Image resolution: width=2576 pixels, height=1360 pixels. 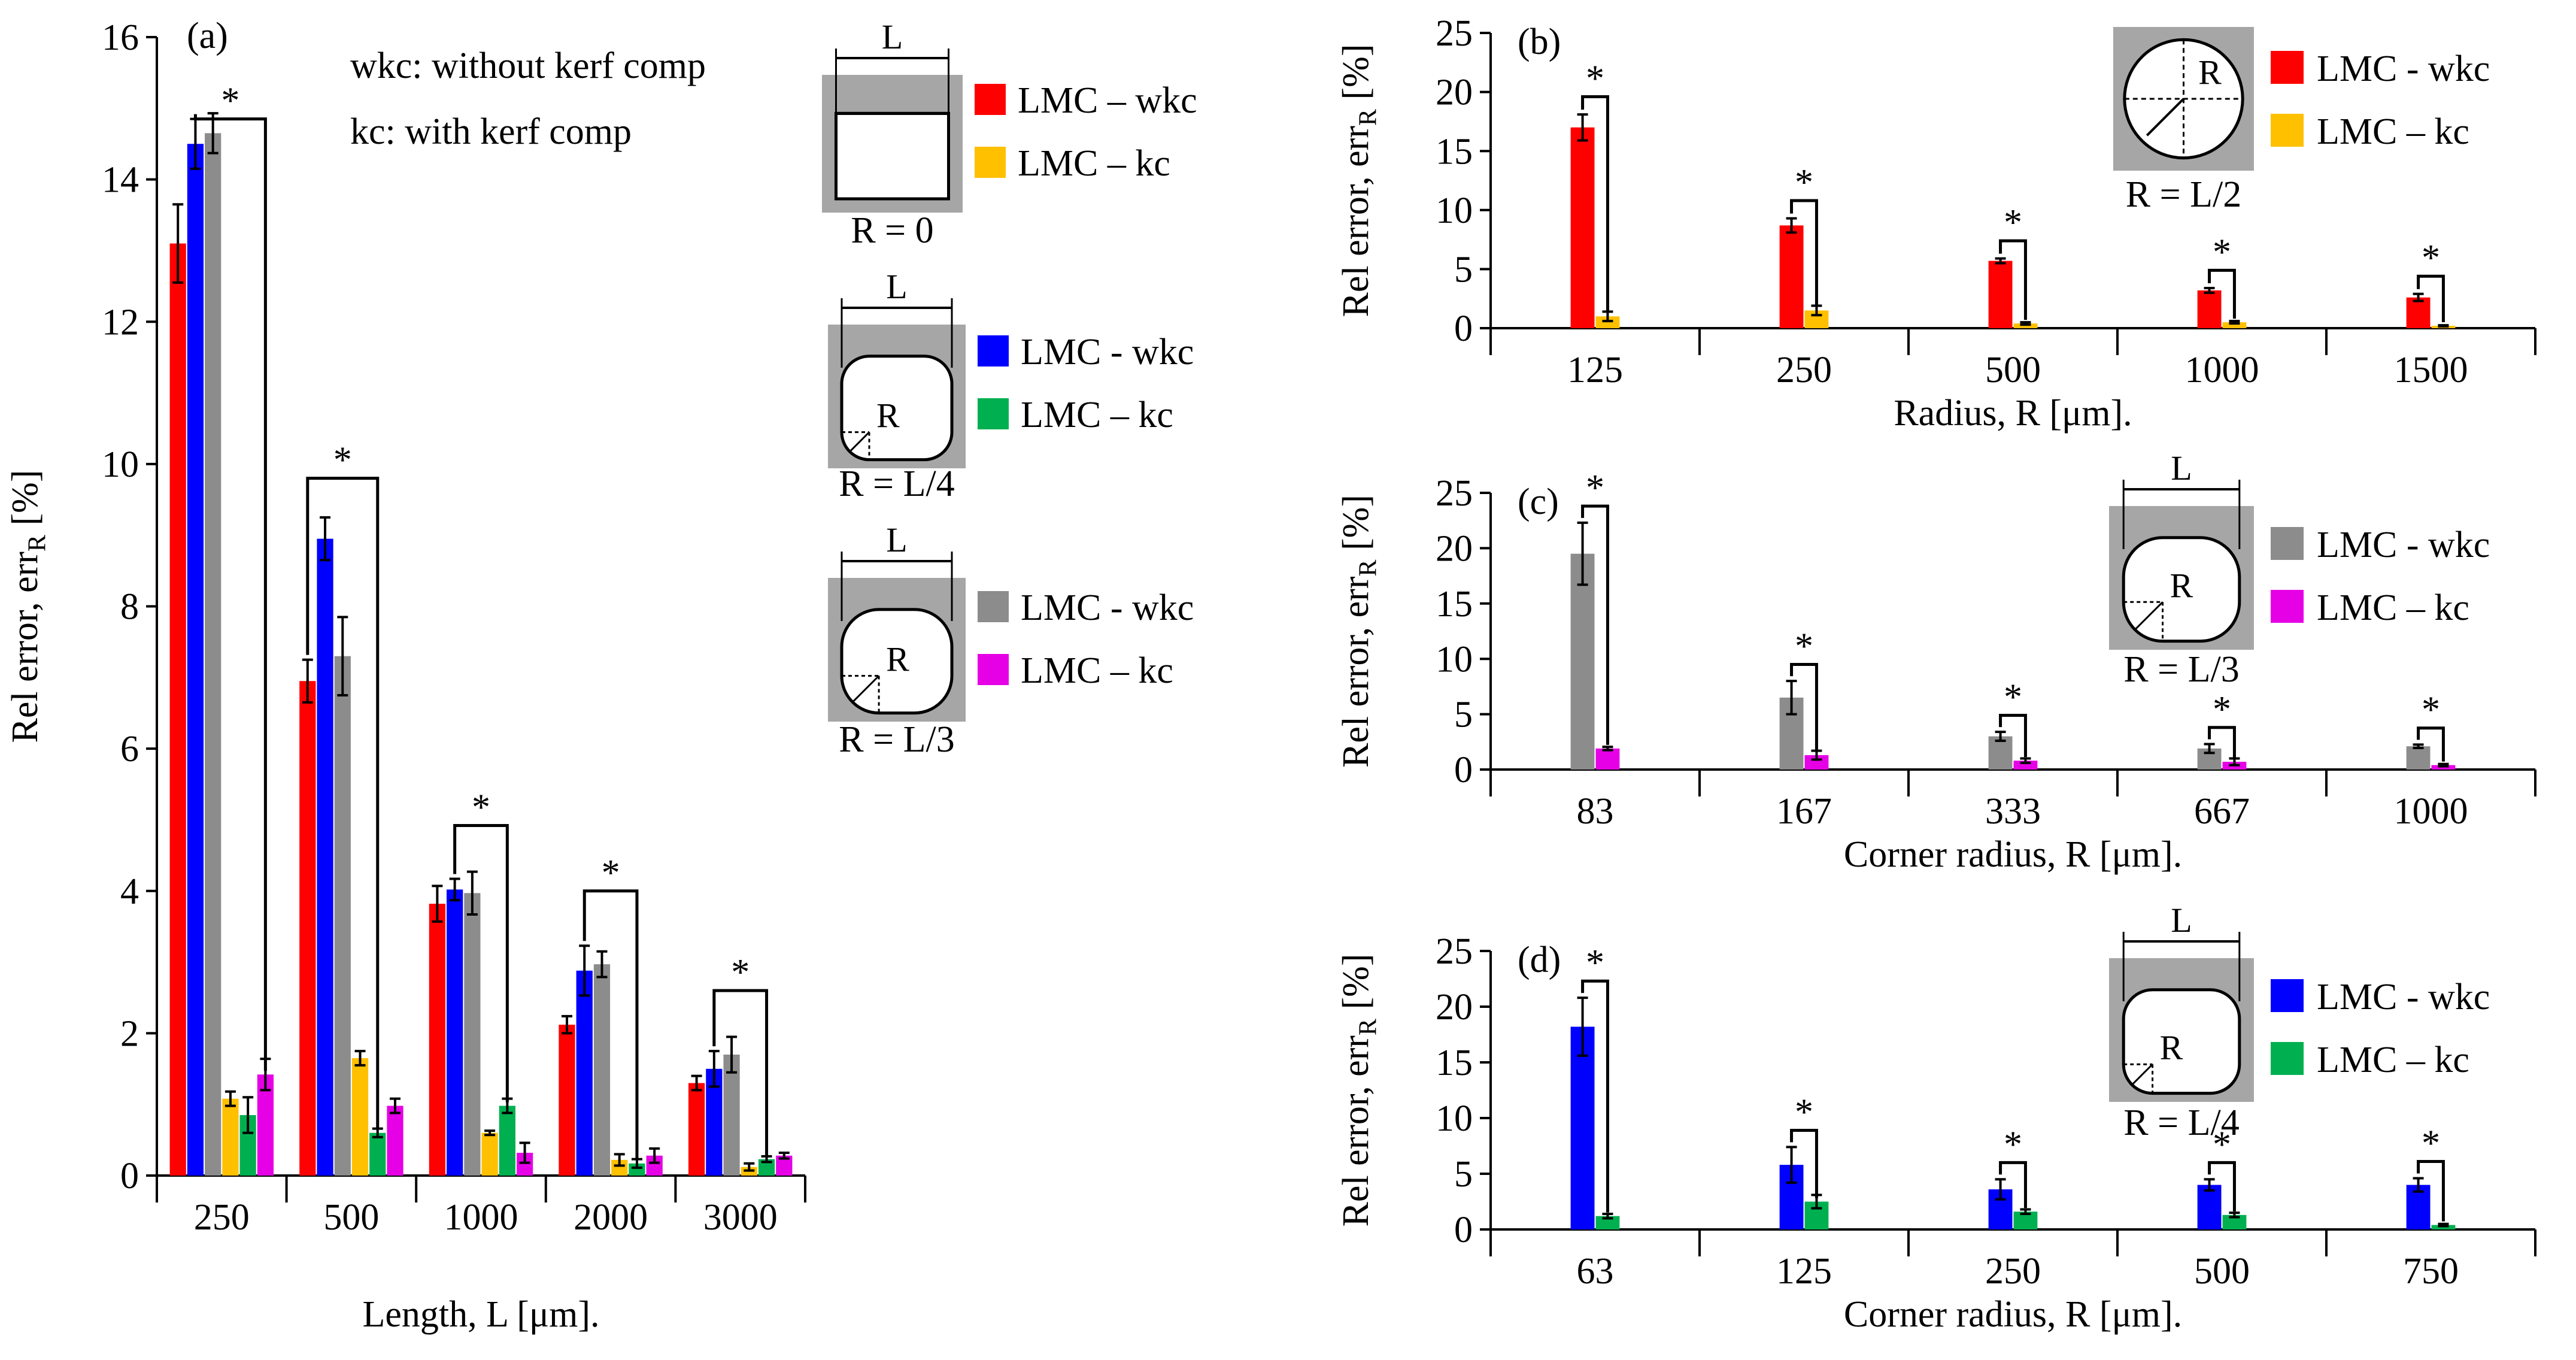 I want to click on x-tick-label: 63, so click(x=1596, y=1271).